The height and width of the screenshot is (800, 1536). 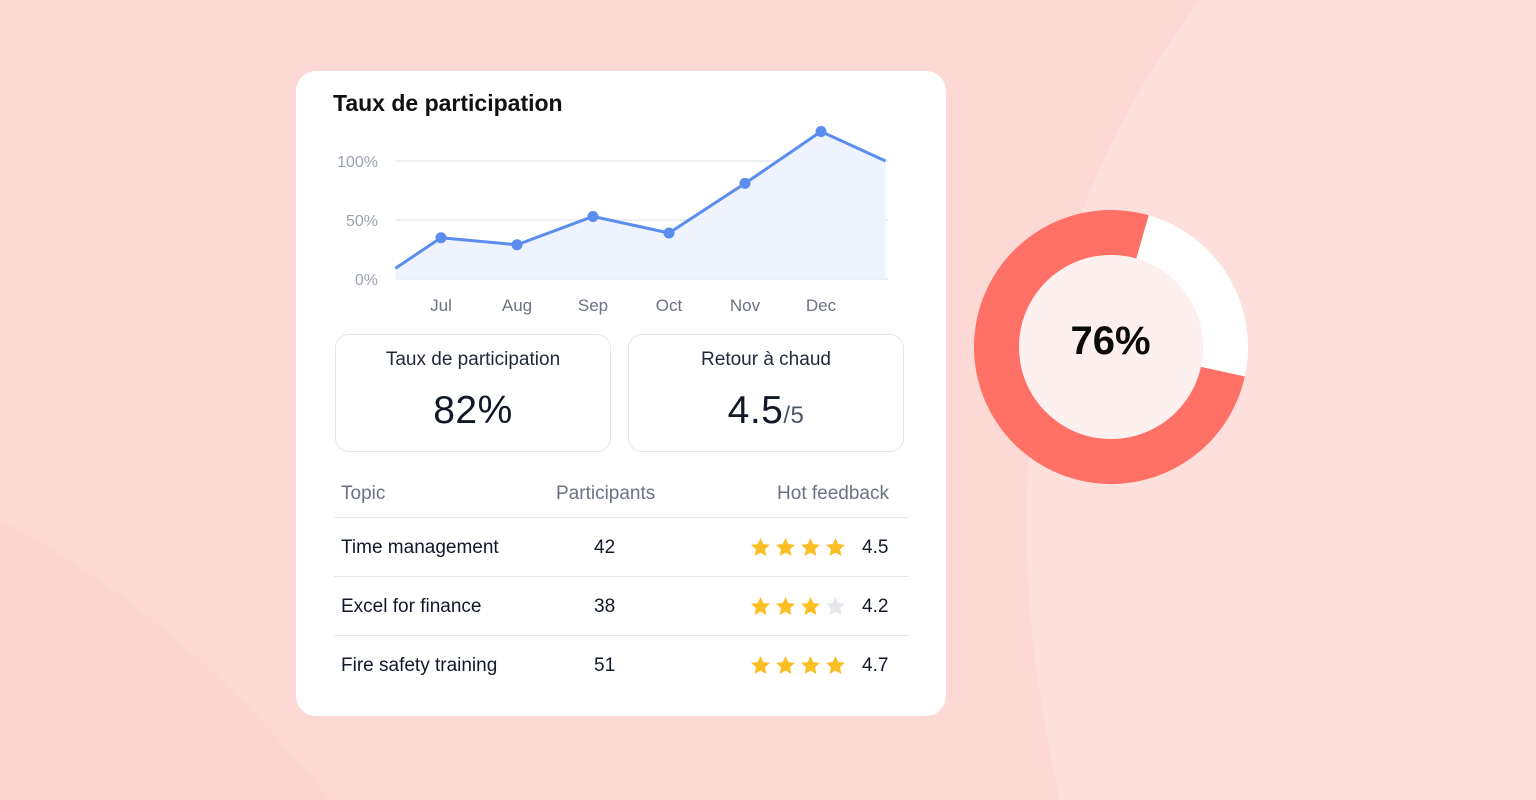 I want to click on y-tick-label: 50%, so click(x=362, y=221).